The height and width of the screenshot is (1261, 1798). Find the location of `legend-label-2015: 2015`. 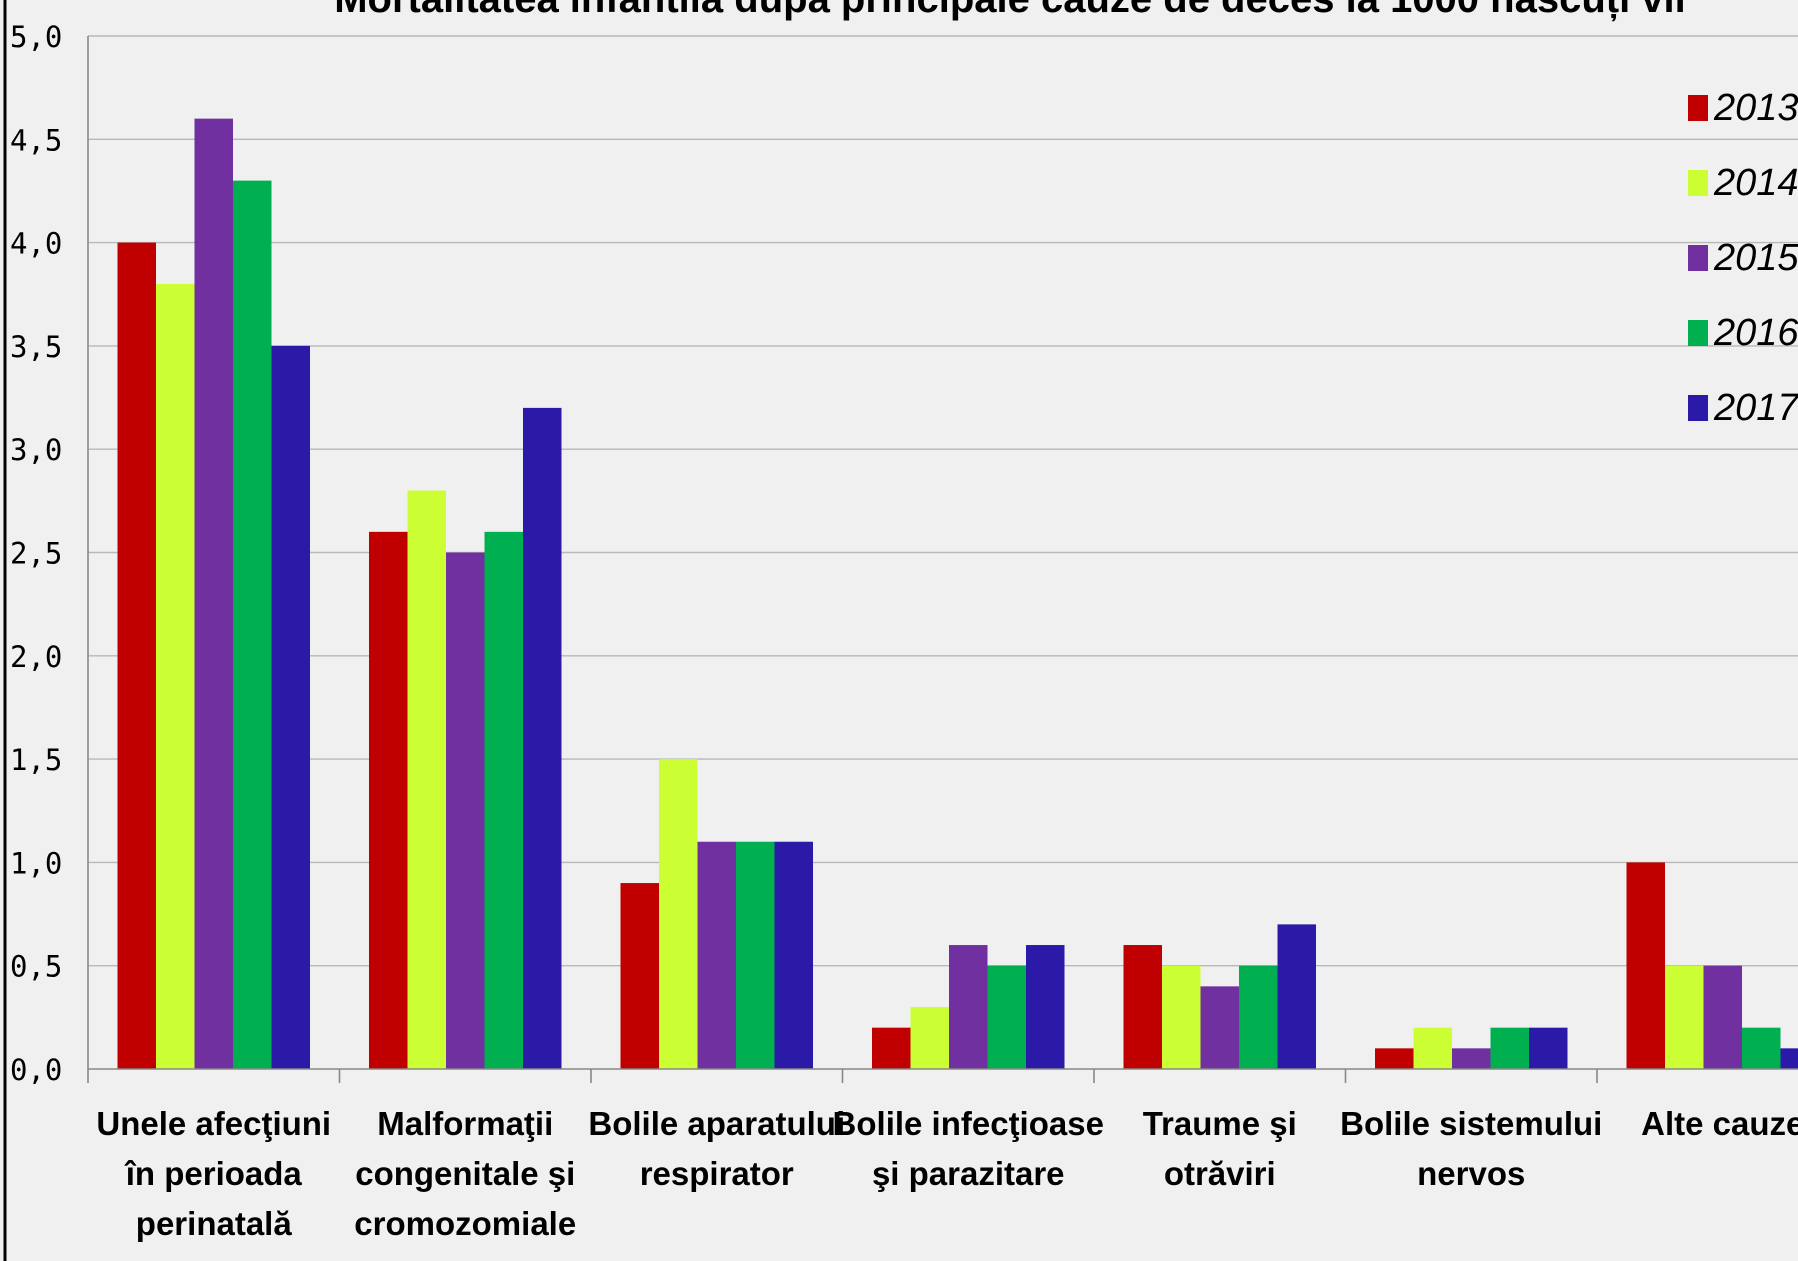

legend-label-2015: 2015 is located at coordinates (1755, 258).